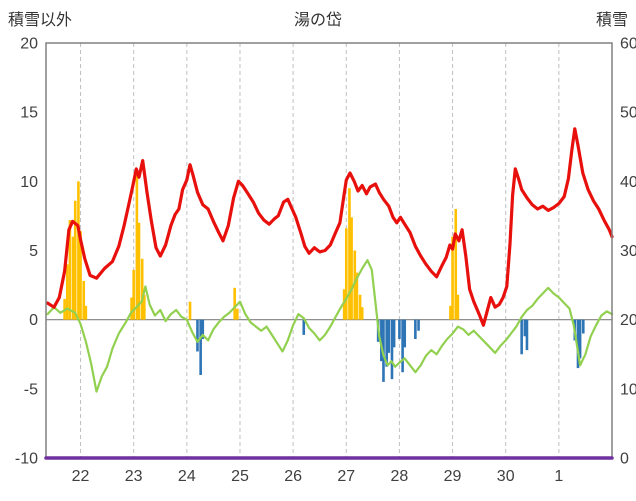 The width and height of the screenshot is (636, 501). I want to click on x-tick-label: 24, so click(187, 476).